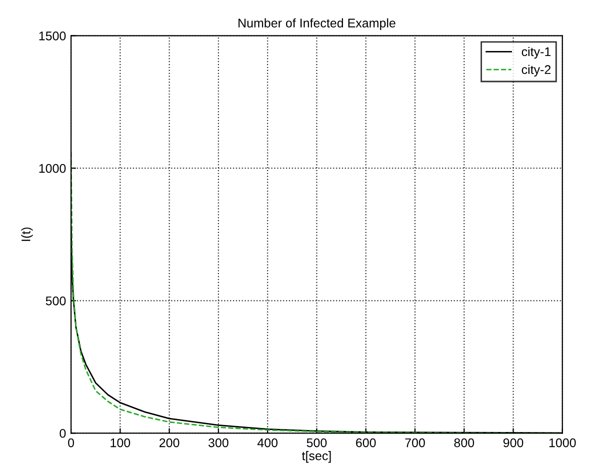 The height and width of the screenshot is (476, 592). What do you see at coordinates (71, 443) in the screenshot?
I see `x-tick-label: 0` at bounding box center [71, 443].